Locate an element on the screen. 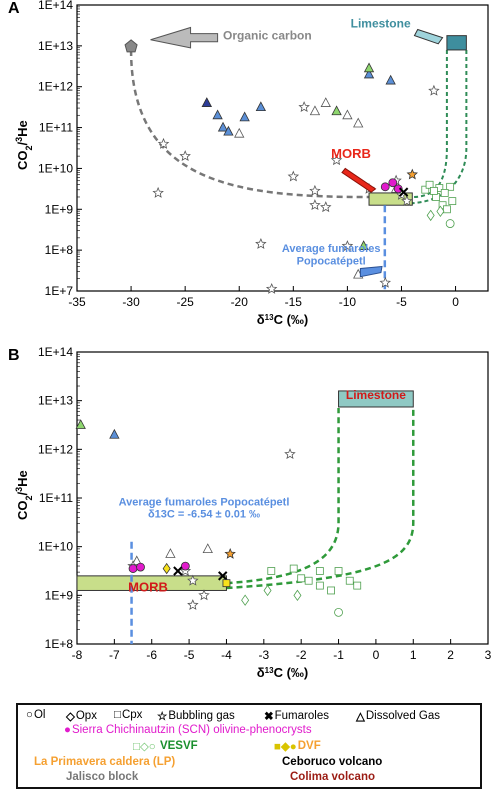 Image resolution: width=498 pixels, height=796 pixels. y-axis-label: CO2/3He is located at coordinates (24, 495).